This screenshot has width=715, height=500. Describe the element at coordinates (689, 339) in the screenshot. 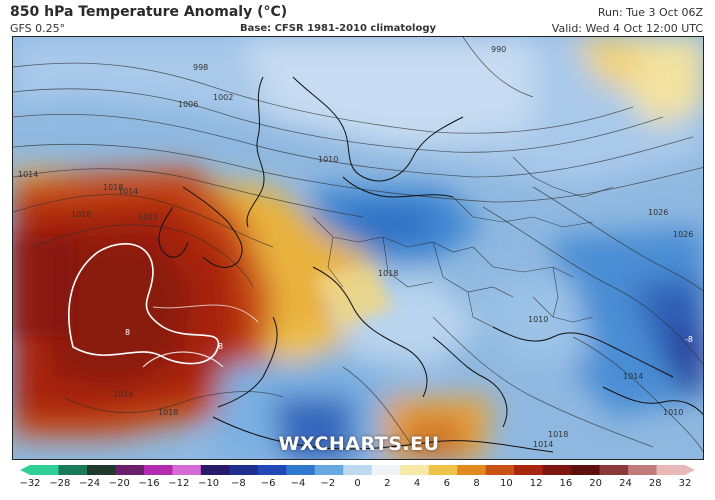

I see `contour-label: -8` at that location.